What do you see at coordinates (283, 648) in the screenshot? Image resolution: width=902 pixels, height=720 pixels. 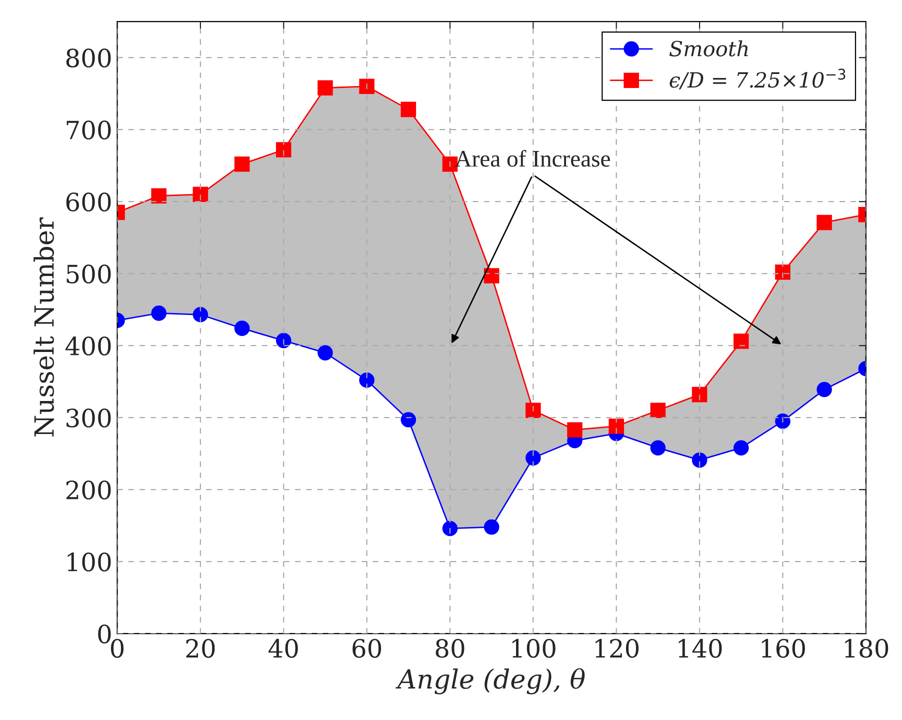 I see `x-tick-label: 40` at bounding box center [283, 648].